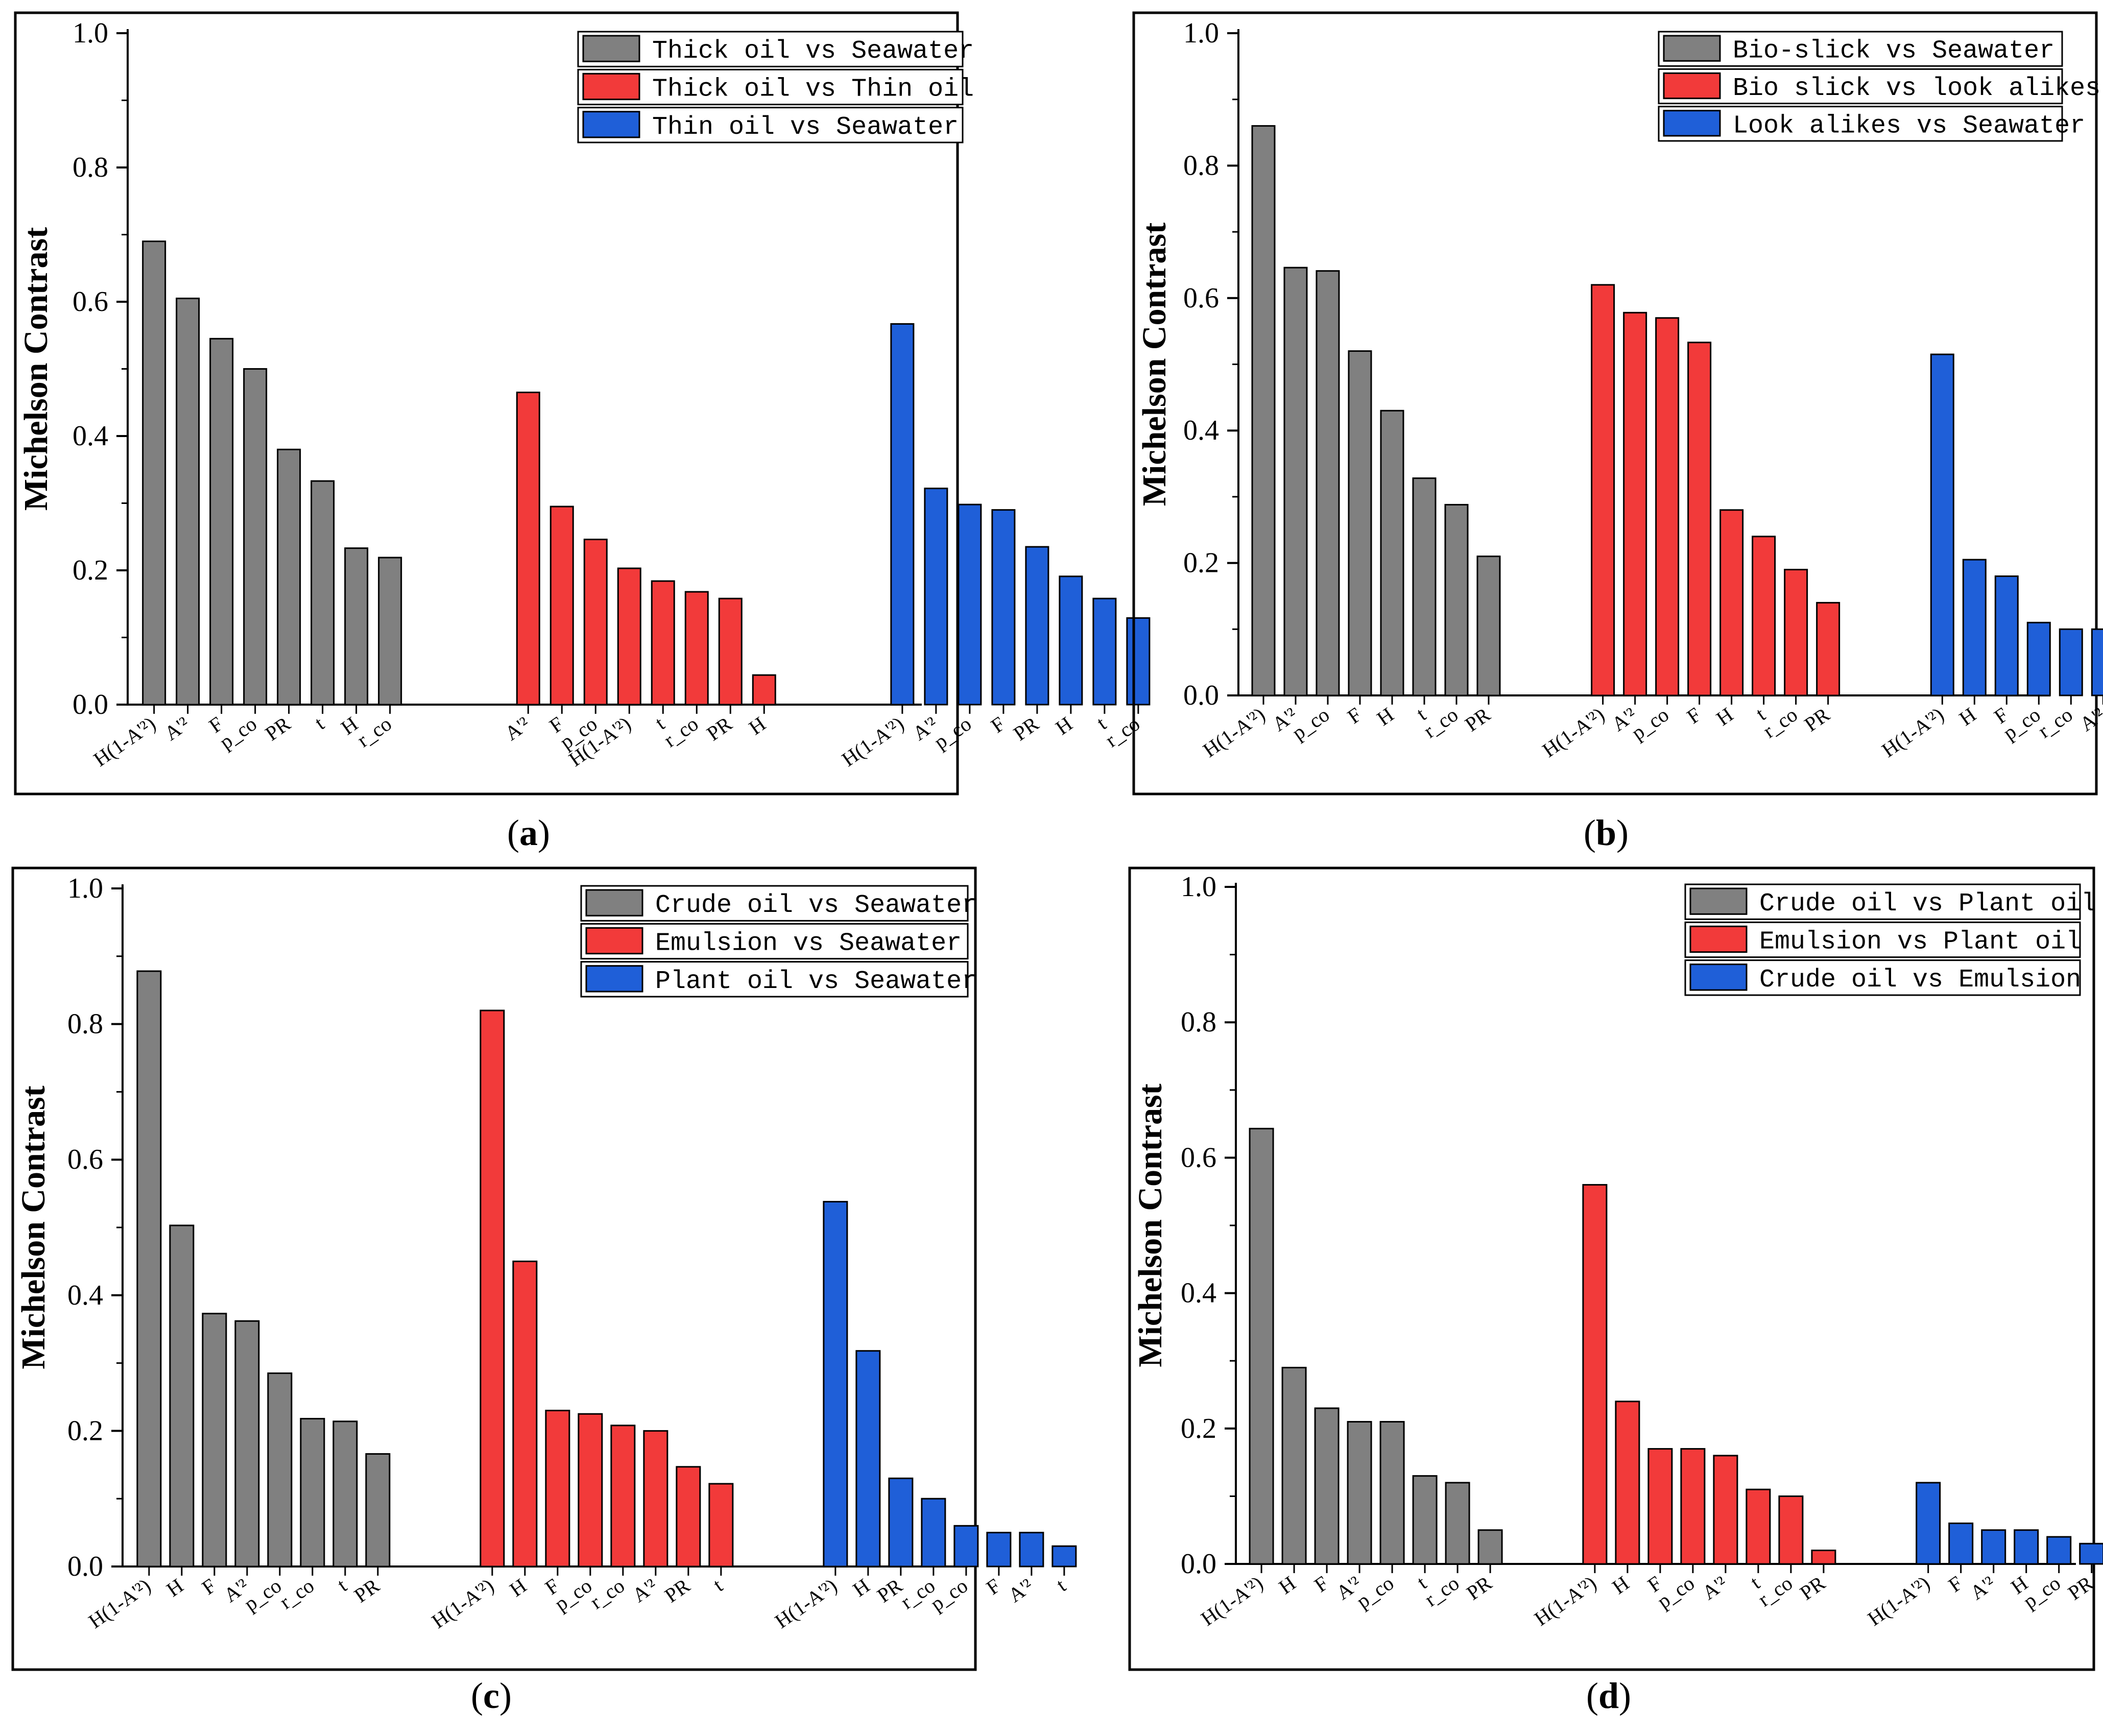 The width and height of the screenshot is (2103, 1736). Describe the element at coordinates (1920, 943) in the screenshot. I see `legend-label: Emulsion vs Plant oil` at that location.